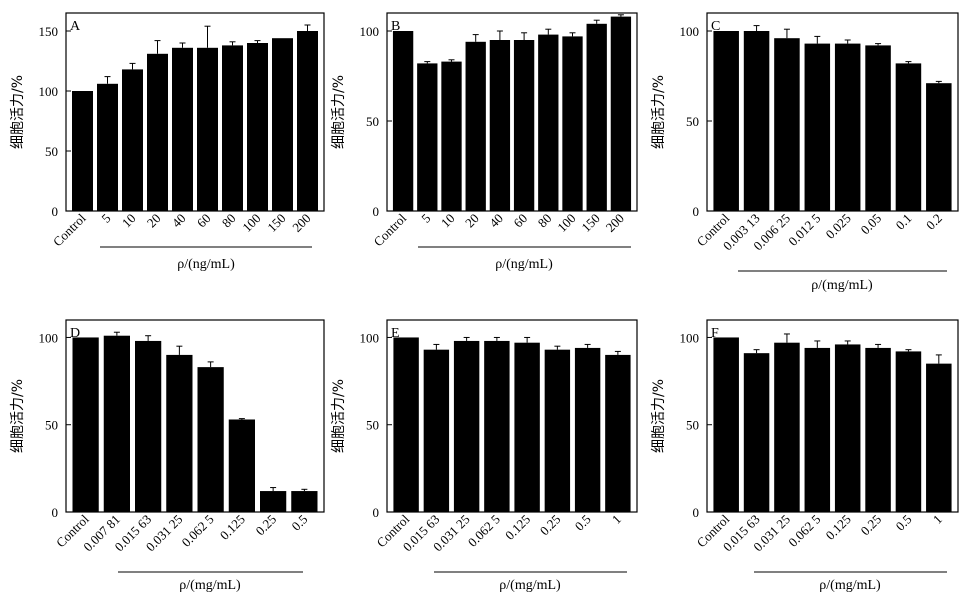  I want to click on panel-label: D, so click(75, 333).